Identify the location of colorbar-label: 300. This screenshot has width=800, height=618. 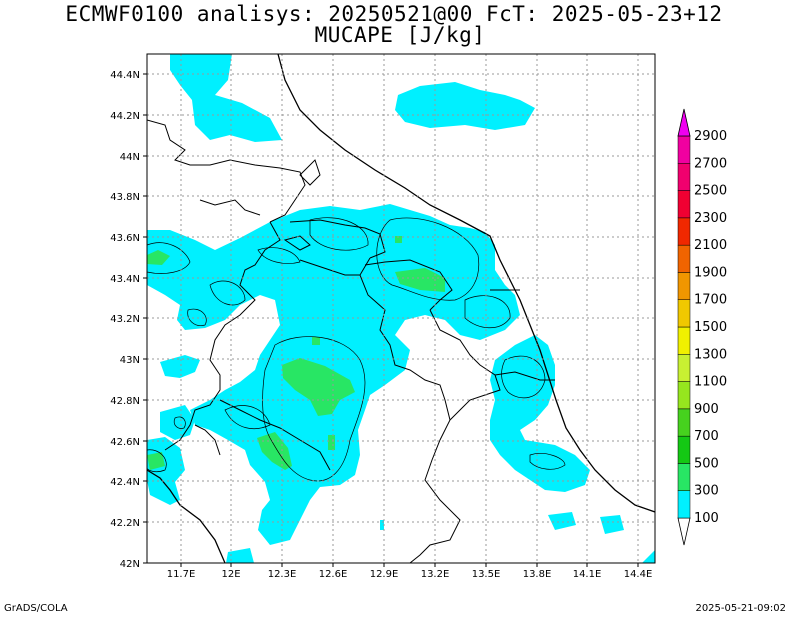
(706, 491).